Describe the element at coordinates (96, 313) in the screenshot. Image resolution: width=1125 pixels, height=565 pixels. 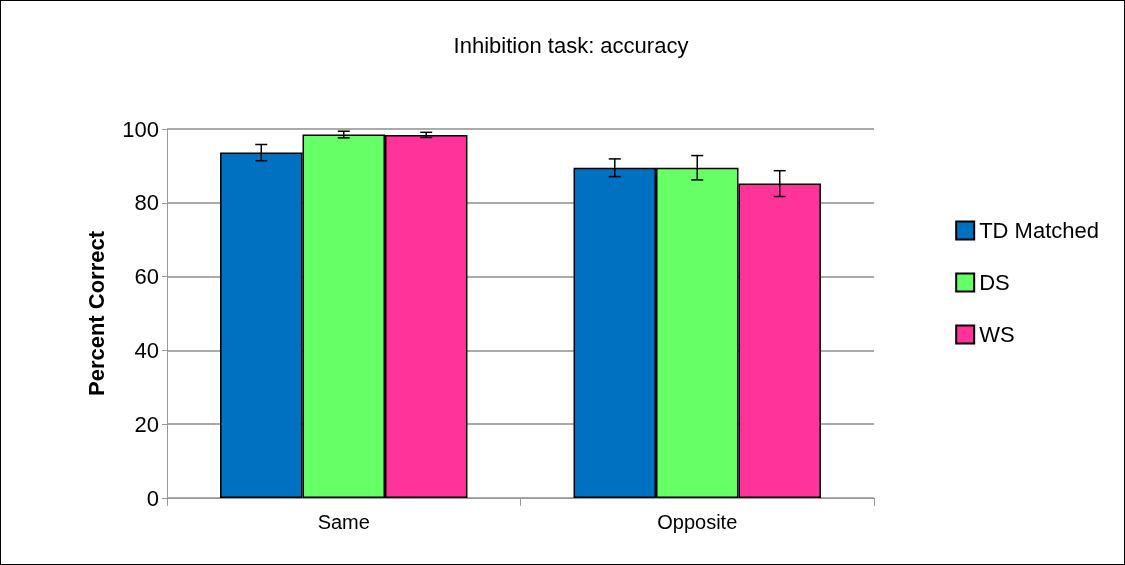
I see `y-axis-title: Percent Correct` at that location.